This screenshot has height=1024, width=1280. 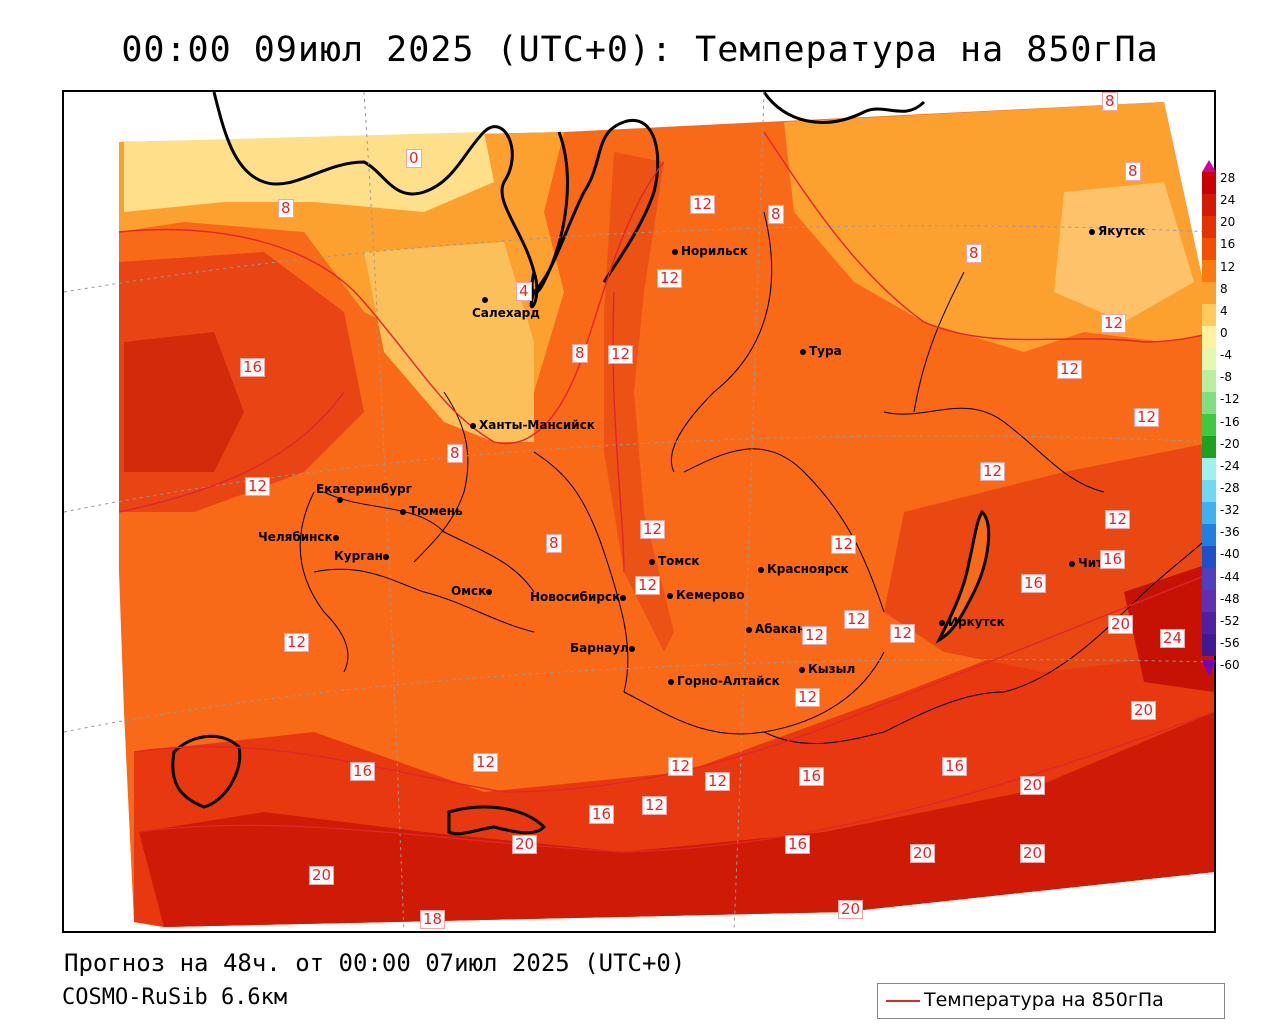 I want to click on city-tura: Тура, so click(x=821, y=351).